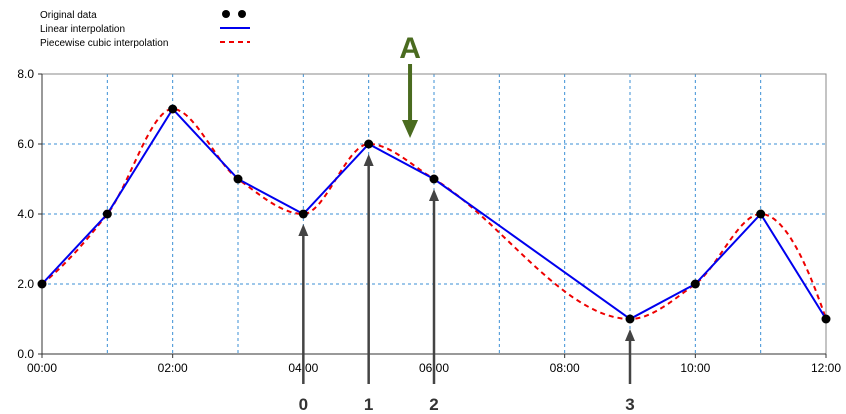  What do you see at coordinates (68, 15) in the screenshot?
I see `legend-label: Original data` at bounding box center [68, 15].